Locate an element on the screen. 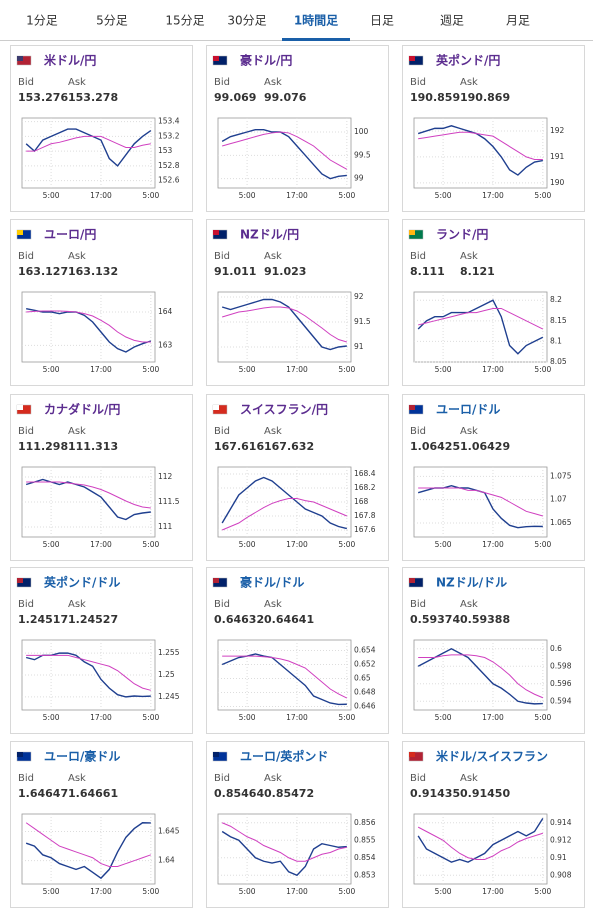 Image resolution: width=593 pixels, height=913 pixels. ask-value: 8.121 is located at coordinates (477, 271).